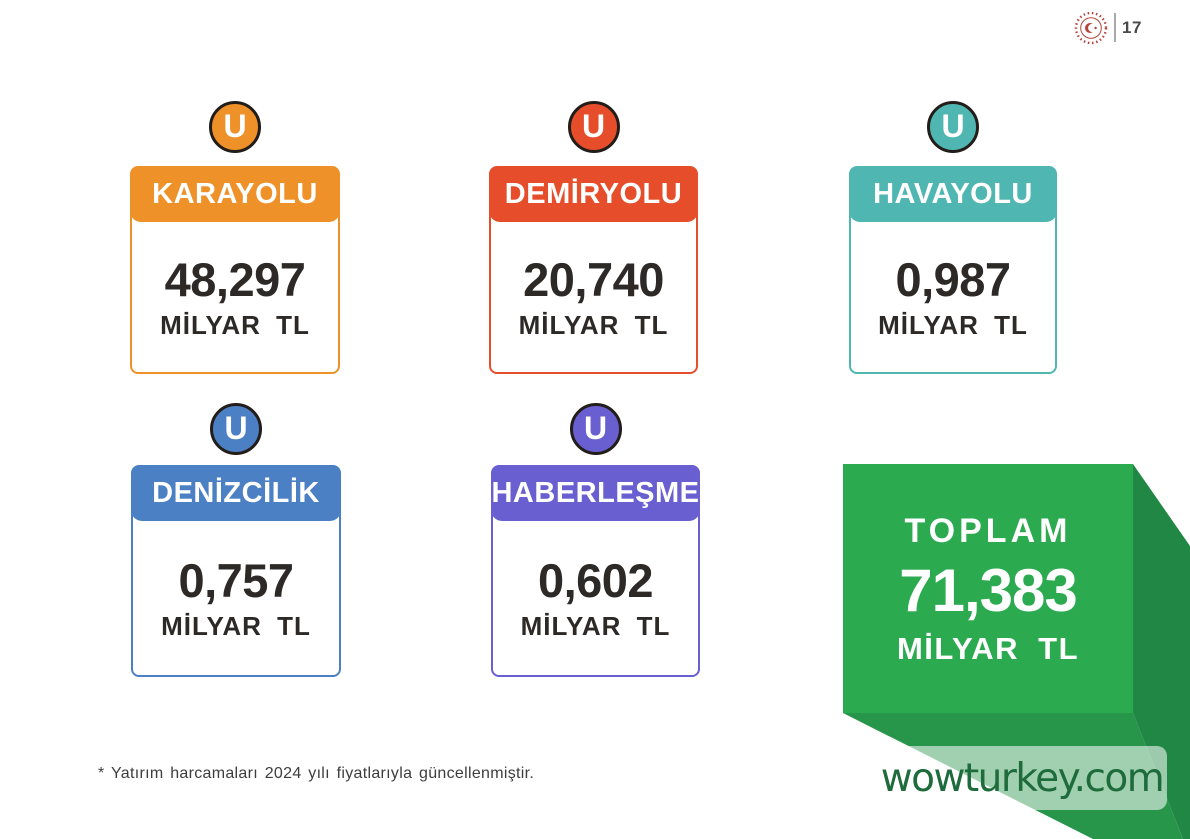 The height and width of the screenshot is (839, 1190). I want to click on total-block: TOPLAM 71,383 MİLYAR TL, so click(988, 588).